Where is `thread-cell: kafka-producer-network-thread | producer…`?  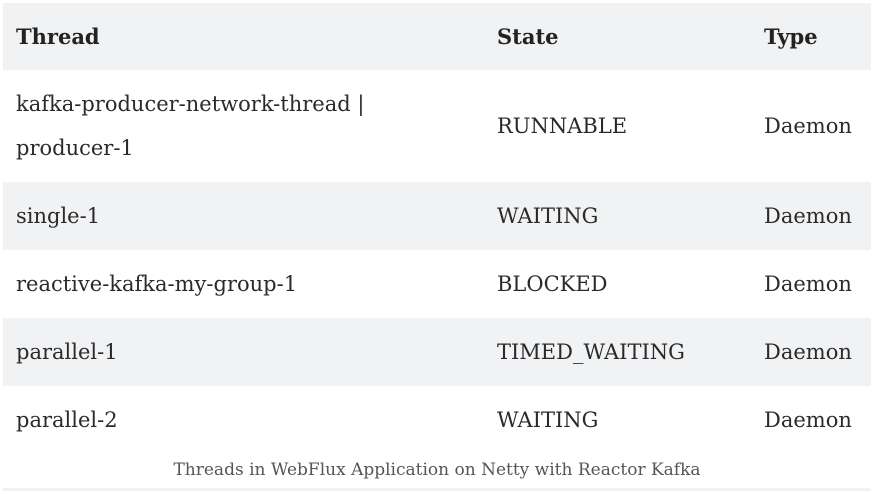 thread-cell: kafka-producer-network-thread | producer… is located at coordinates (190, 126).